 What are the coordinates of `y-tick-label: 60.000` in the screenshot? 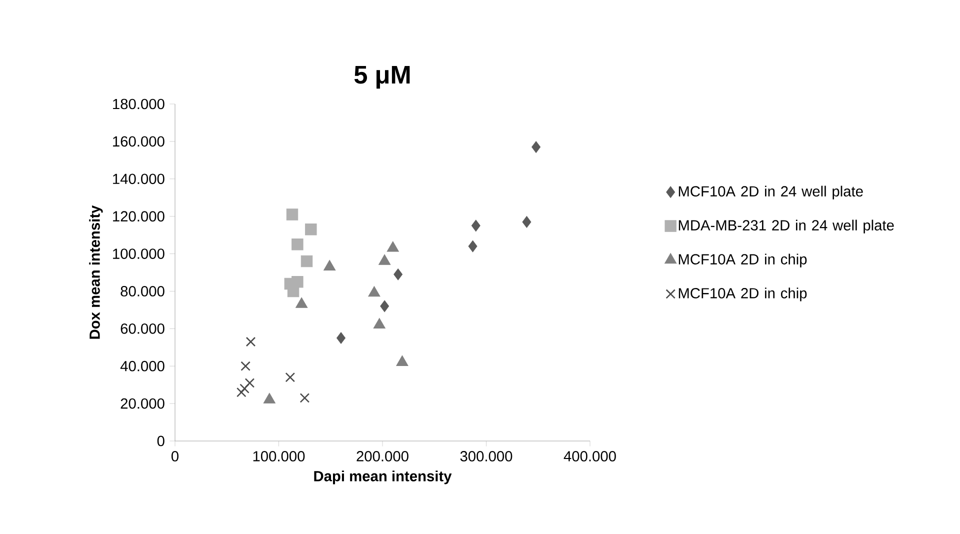 It's located at (142, 328).